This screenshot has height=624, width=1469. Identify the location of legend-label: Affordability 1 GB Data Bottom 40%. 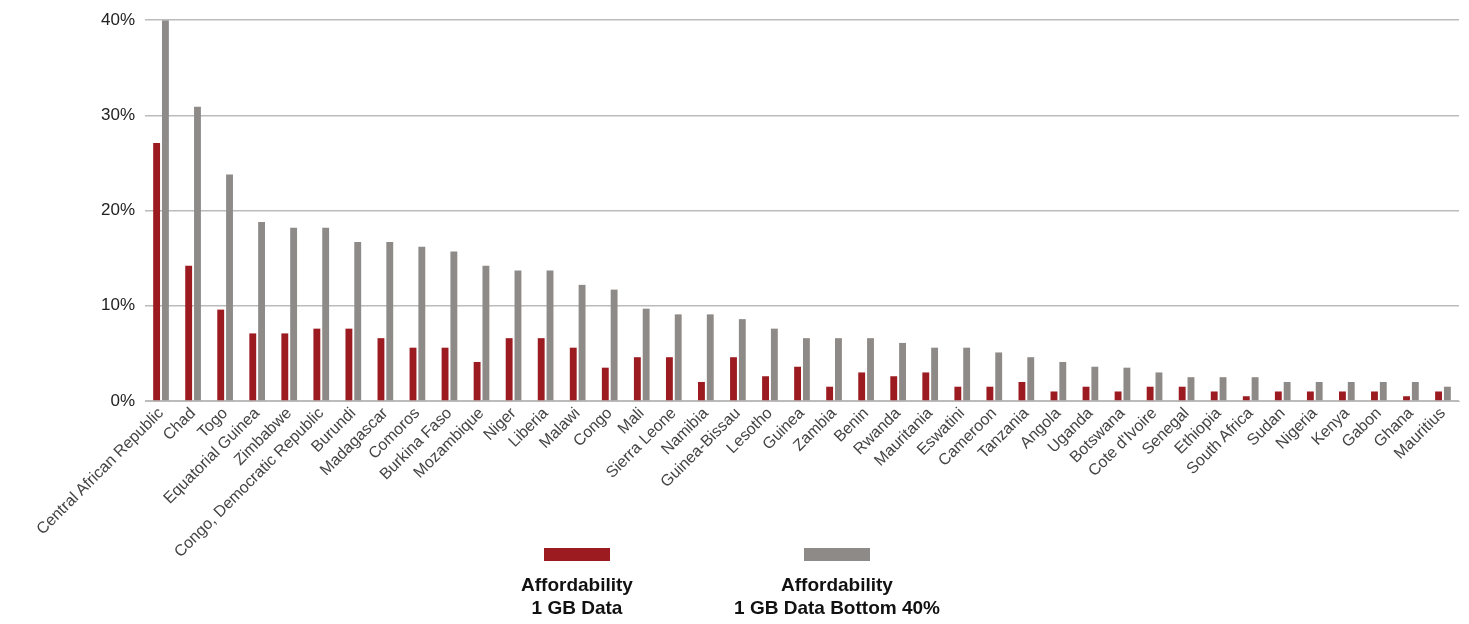
(837, 596).